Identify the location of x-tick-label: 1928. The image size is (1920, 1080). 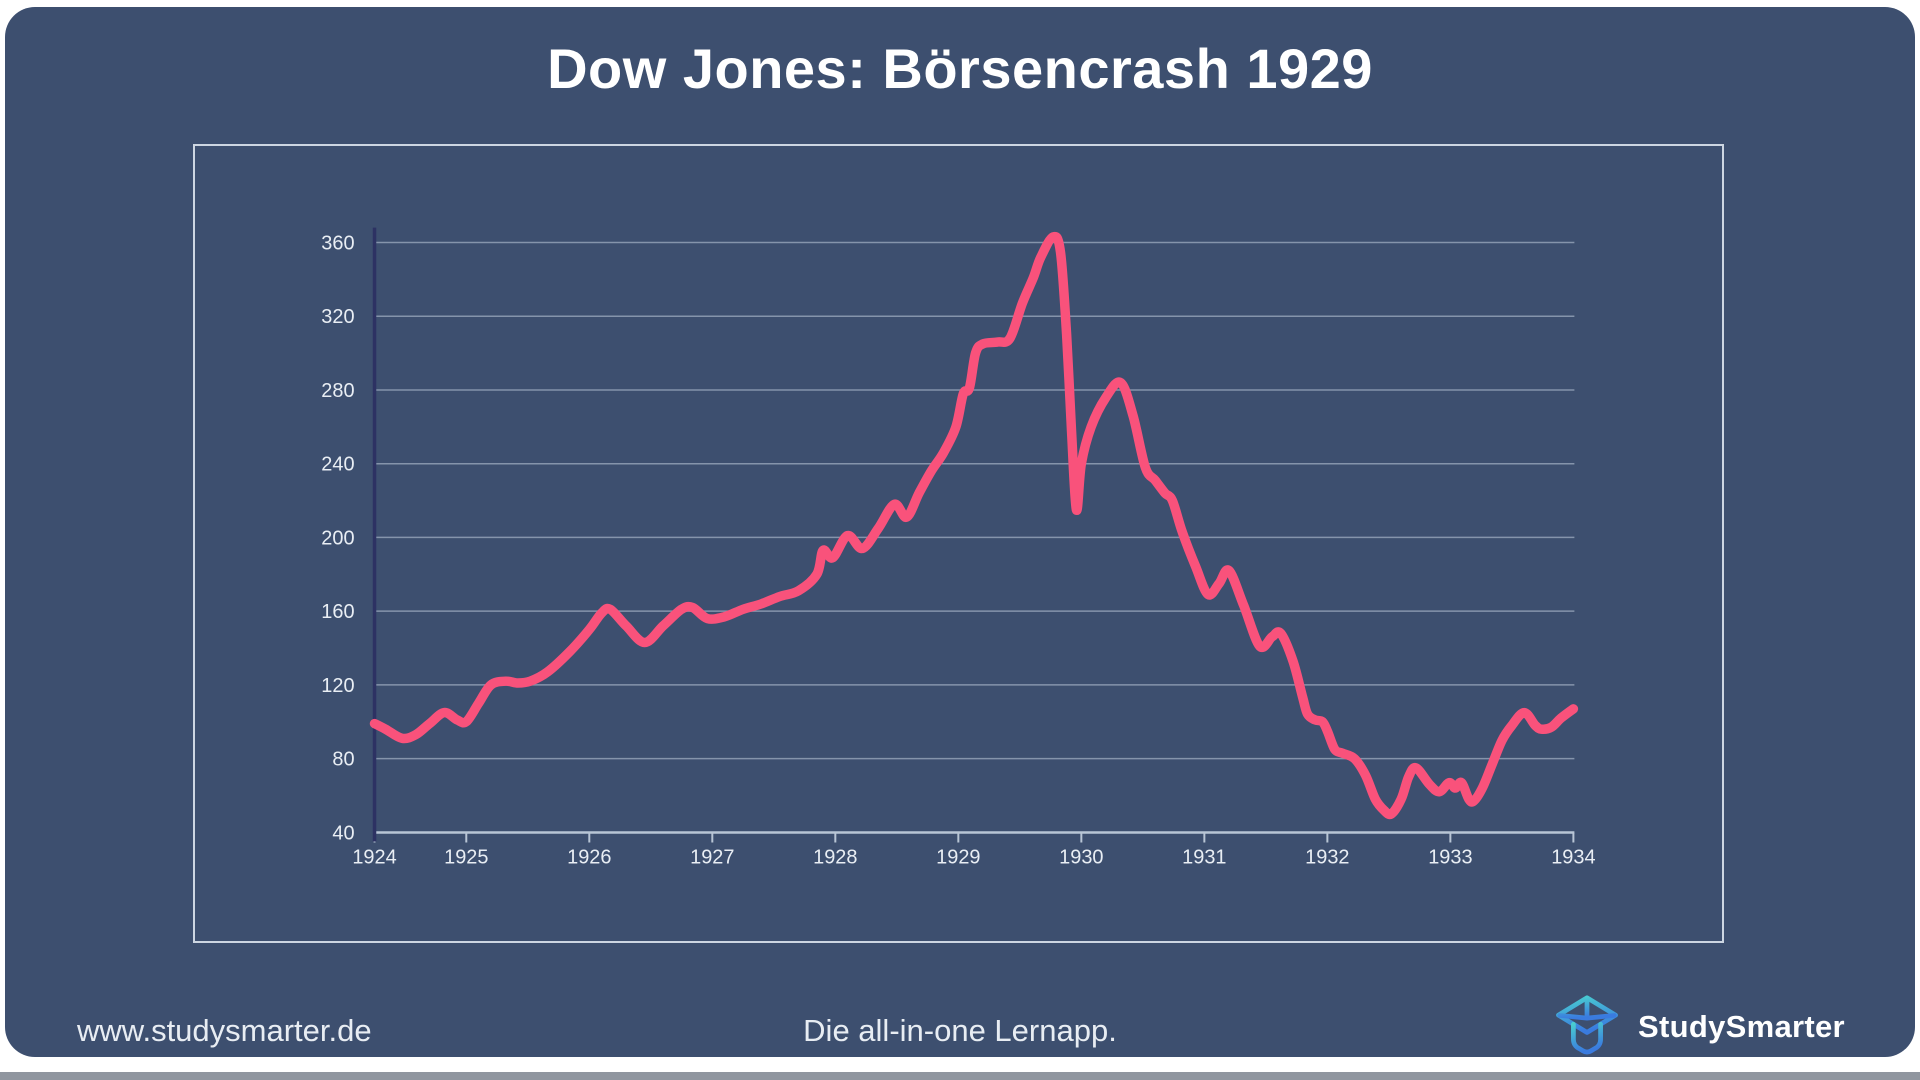
(835, 857).